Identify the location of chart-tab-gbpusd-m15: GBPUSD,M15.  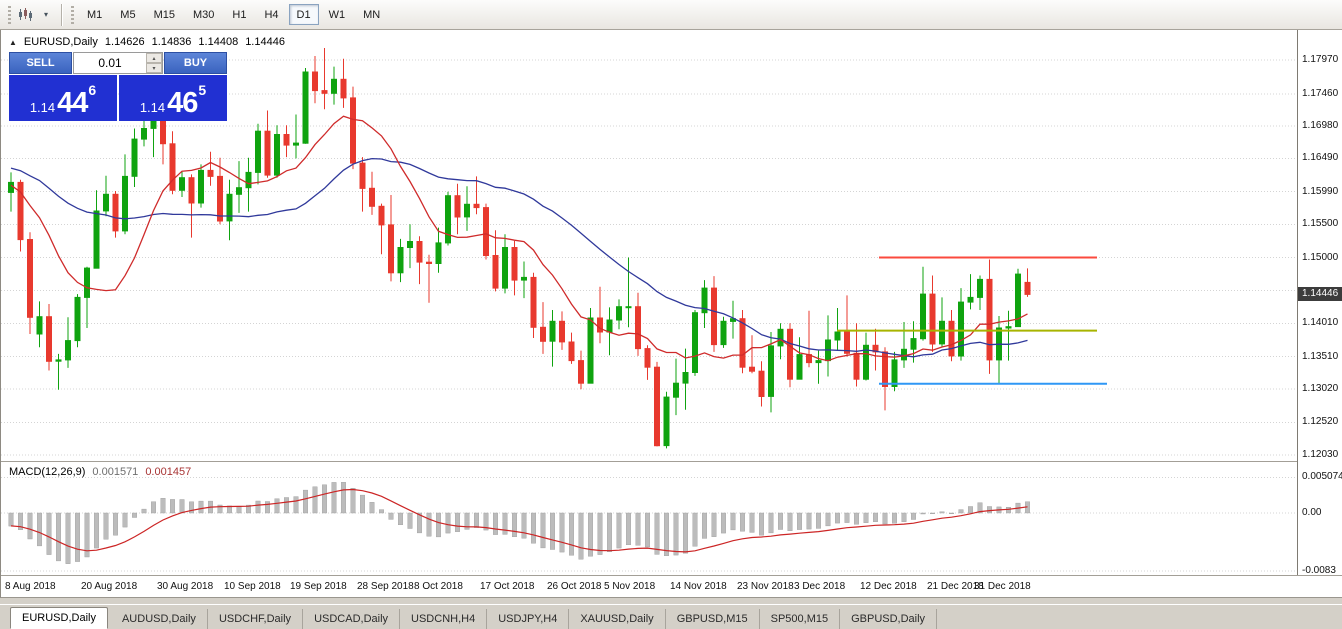
(713, 619).